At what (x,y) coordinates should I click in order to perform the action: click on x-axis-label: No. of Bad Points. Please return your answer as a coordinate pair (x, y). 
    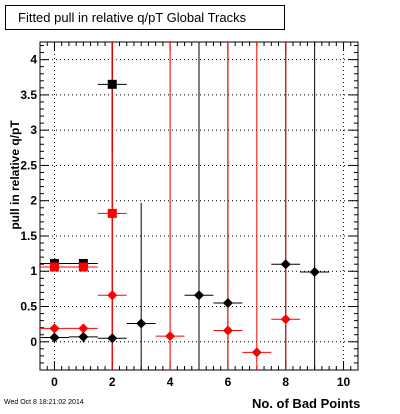
    Looking at the image, I should click on (306, 403).